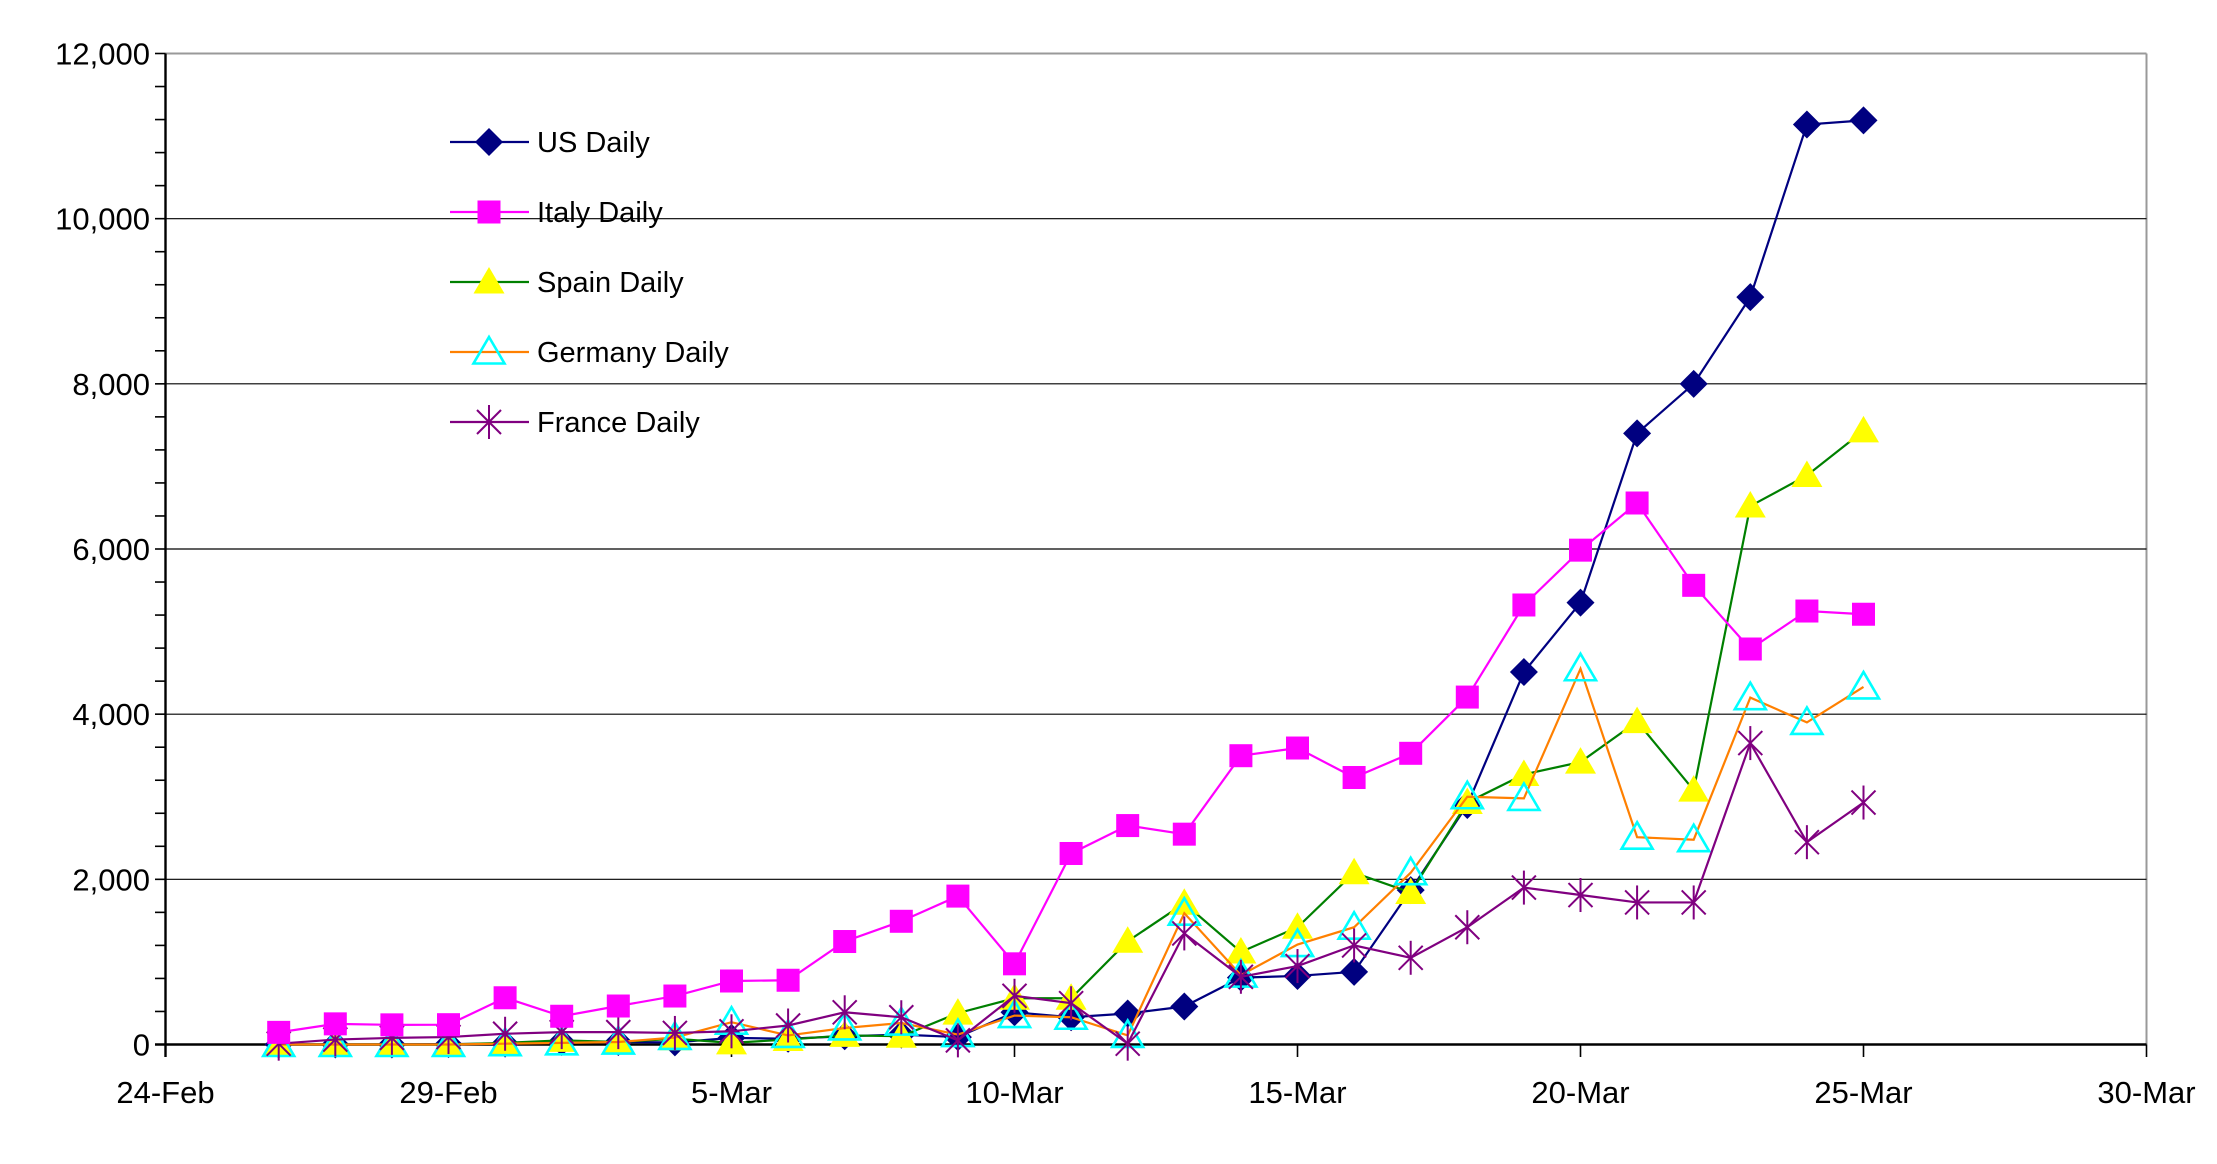 The image size is (2217, 1164). I want to click on svg-text: 20-Mar, so click(1580, 1092).